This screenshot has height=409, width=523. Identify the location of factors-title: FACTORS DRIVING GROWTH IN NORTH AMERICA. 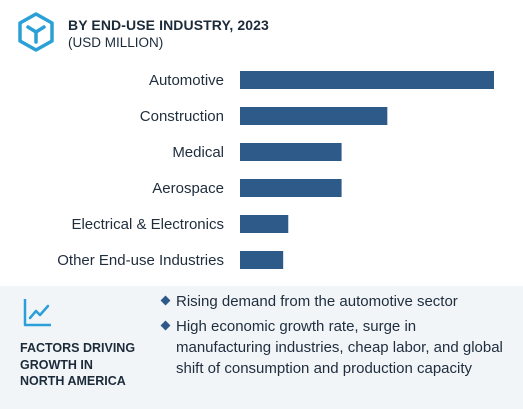
(90, 365).